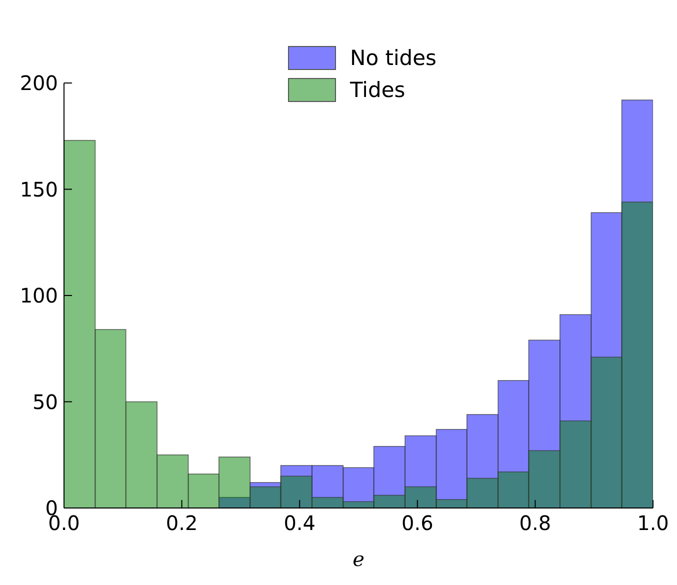 The width and height of the screenshot is (677, 585). I want to click on y-tick-label: 100, so click(39, 296).